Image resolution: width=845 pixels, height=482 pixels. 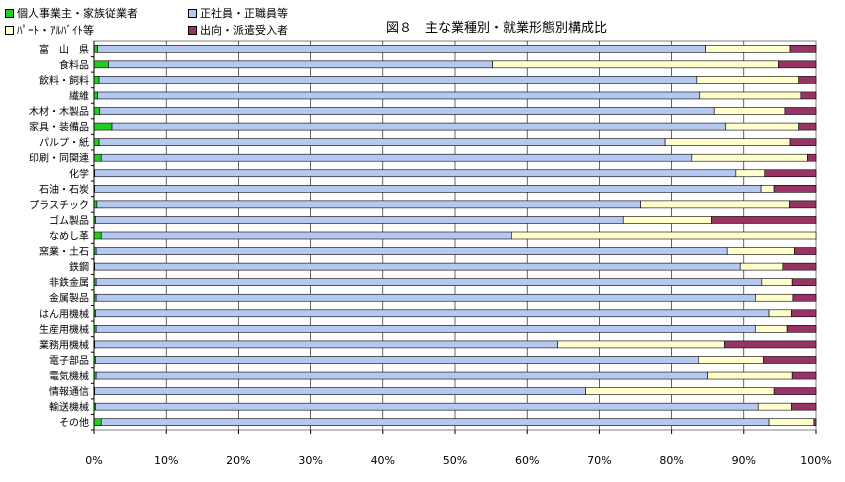 I want to click on category-label: ゴム製品, so click(x=69, y=220).